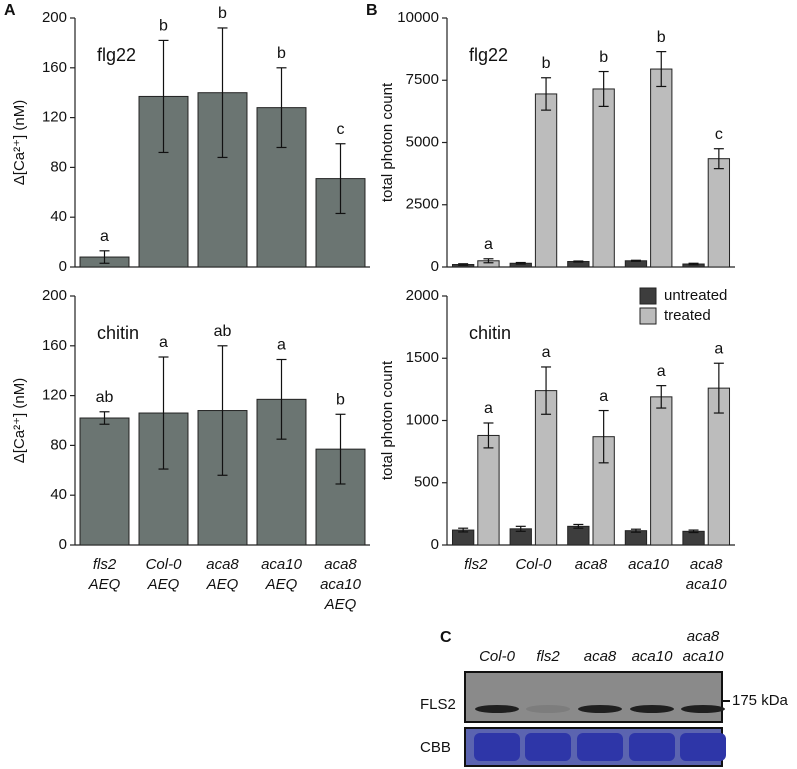  Describe the element at coordinates (341, 129) in the screenshot. I see `significance-label: c` at that location.